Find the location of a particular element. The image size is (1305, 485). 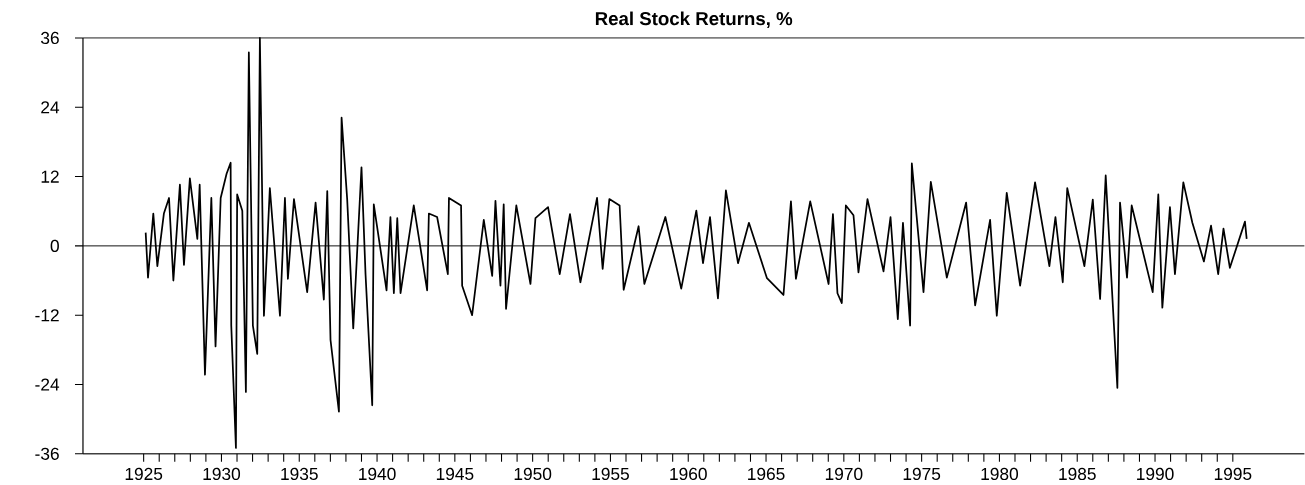

chart-title: Real Stock Returns, % is located at coordinates (694, 20).